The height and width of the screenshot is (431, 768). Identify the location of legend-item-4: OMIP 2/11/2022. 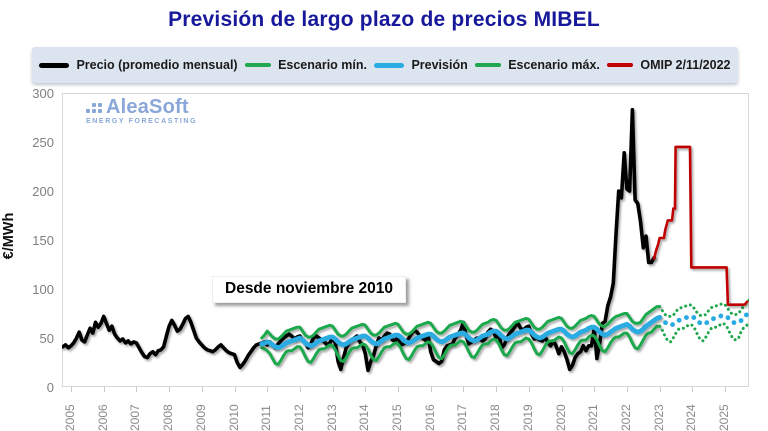
(668, 65).